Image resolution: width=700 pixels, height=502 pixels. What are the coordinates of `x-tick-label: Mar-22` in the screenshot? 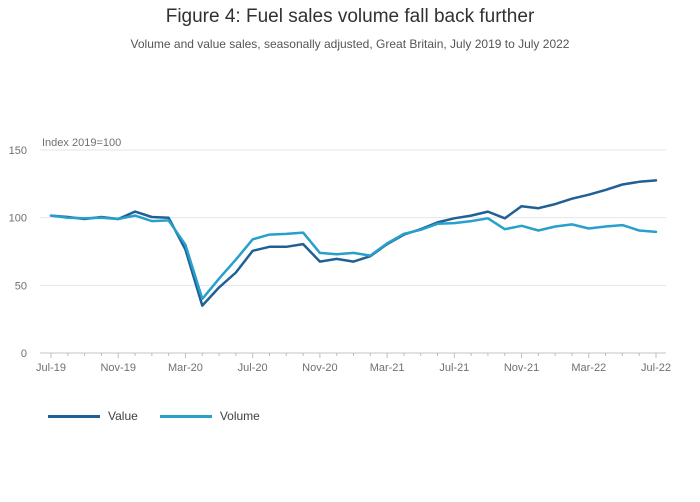 It's located at (588, 368).